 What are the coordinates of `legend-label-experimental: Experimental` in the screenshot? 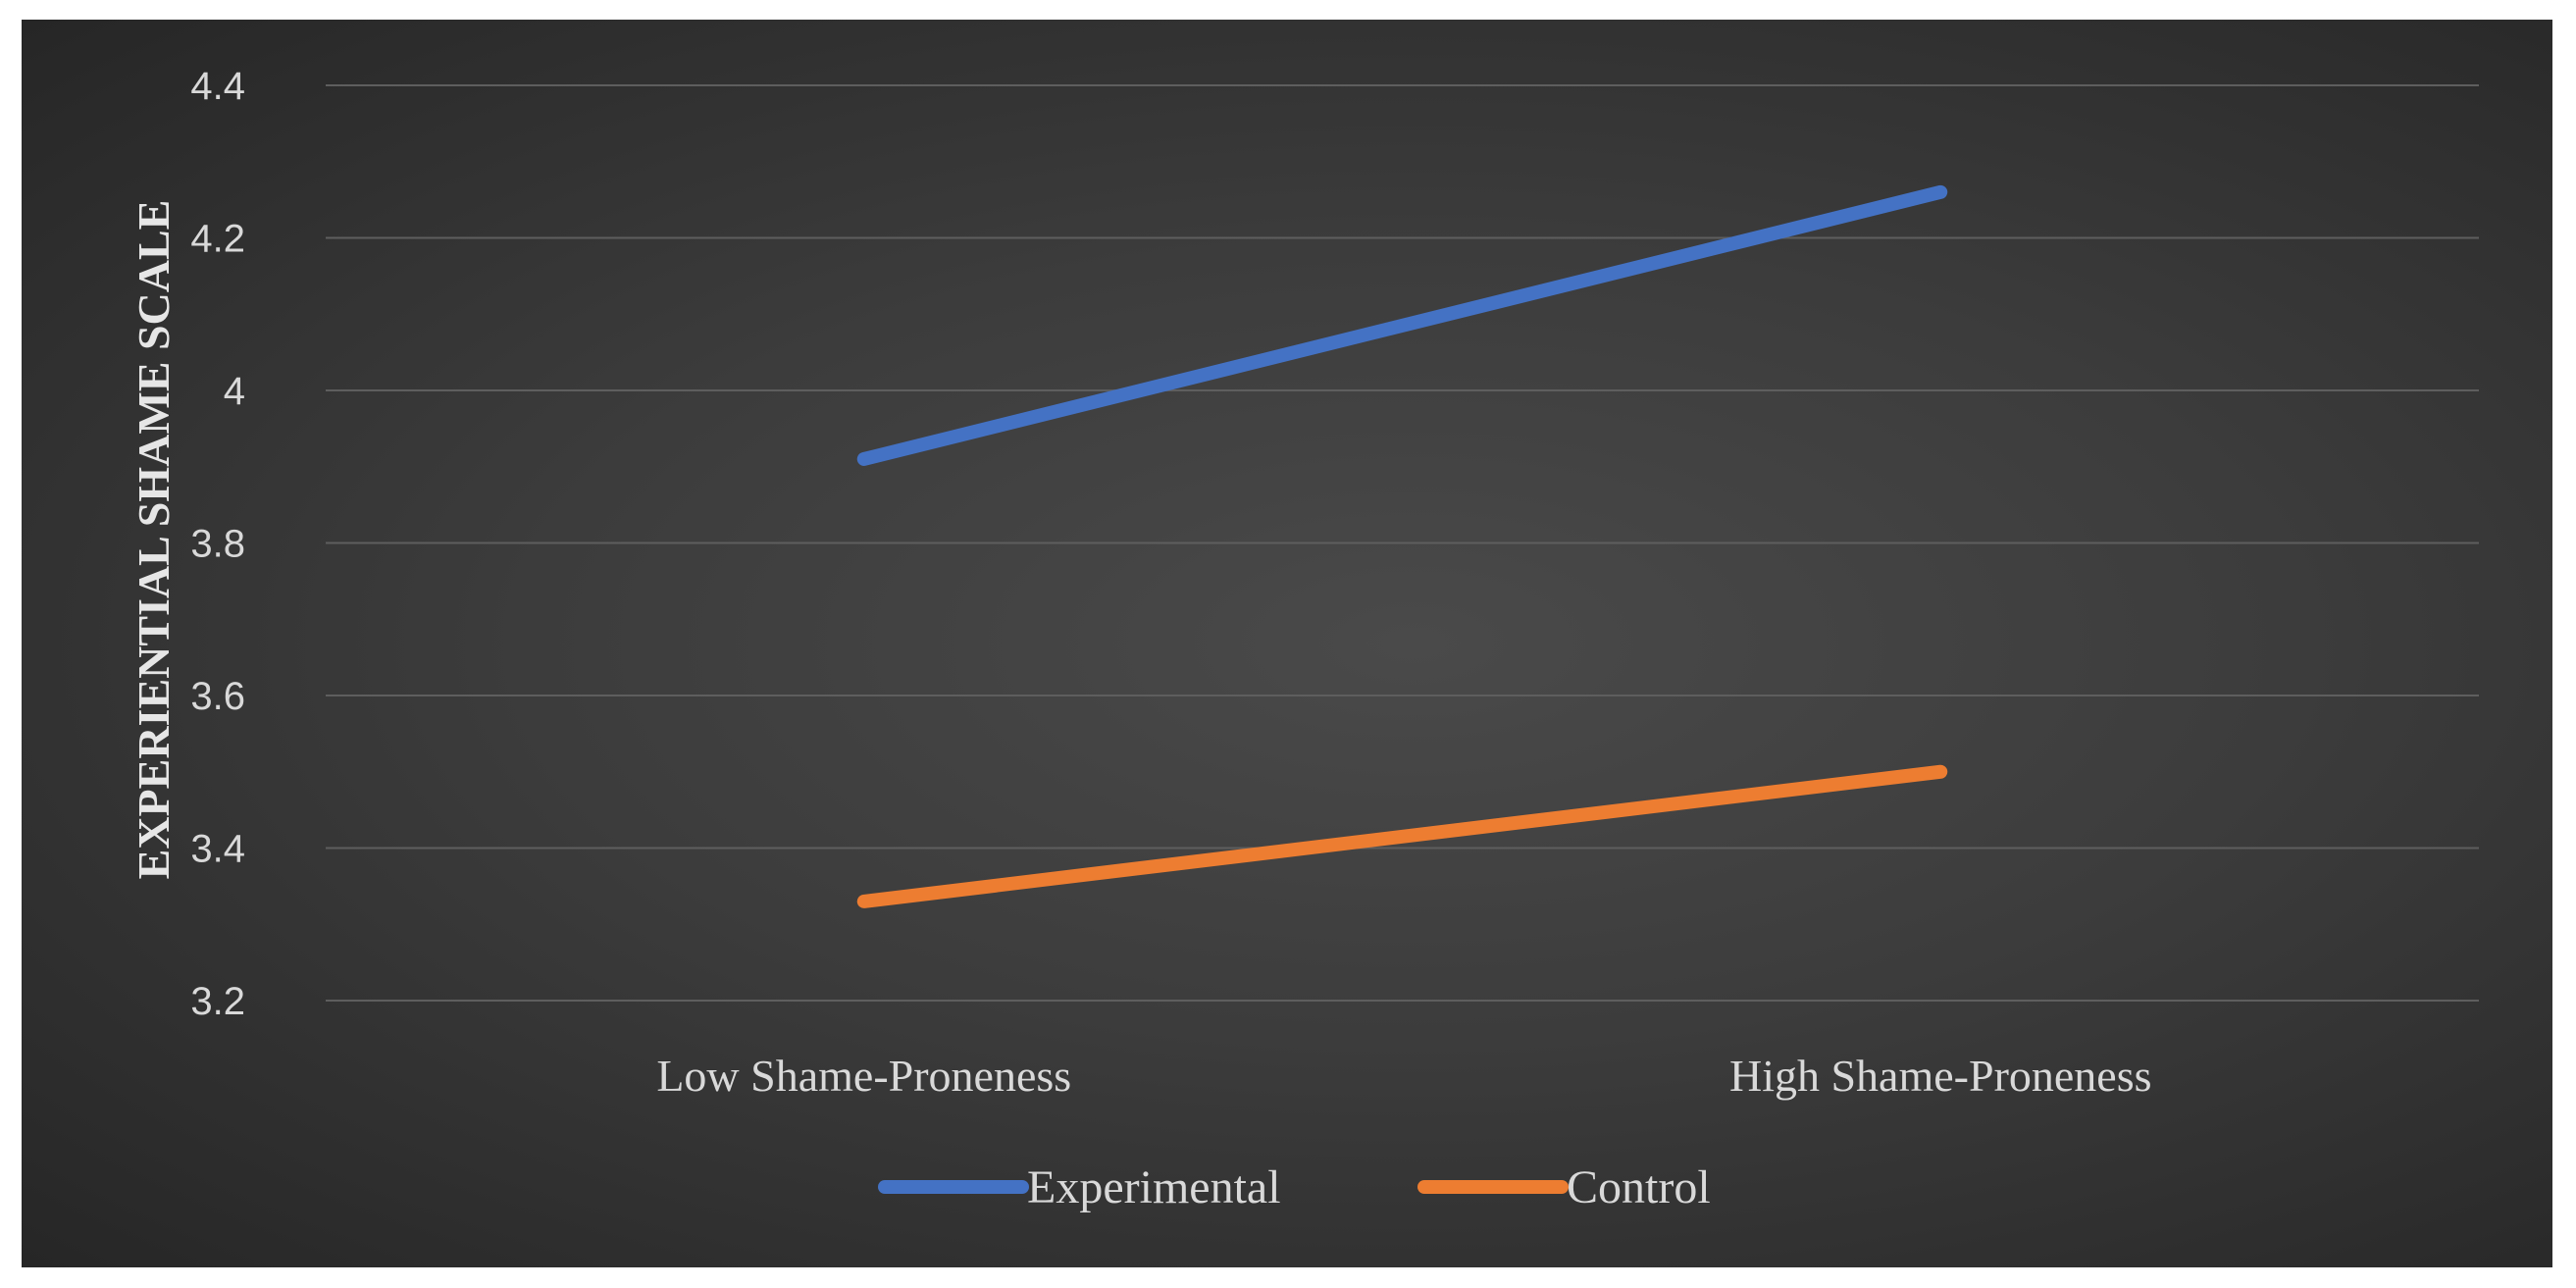 It's located at (1154, 1187).